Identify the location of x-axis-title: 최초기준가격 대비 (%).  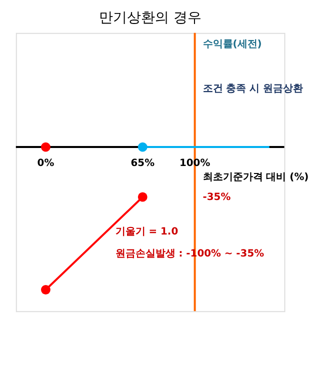
(255, 177).